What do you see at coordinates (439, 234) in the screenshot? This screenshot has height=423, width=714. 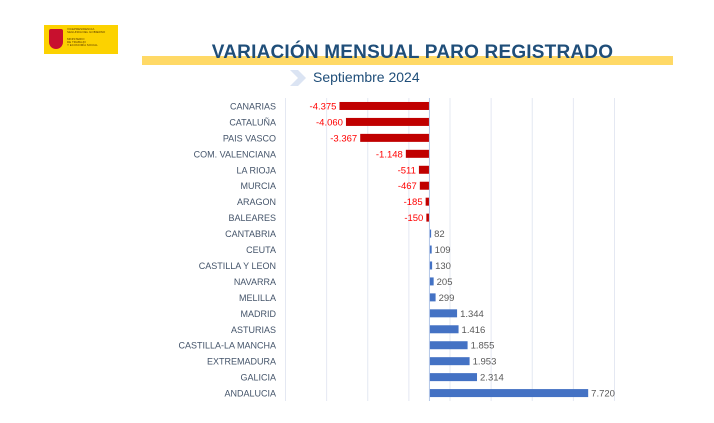 I see `data-label: 82` at bounding box center [439, 234].